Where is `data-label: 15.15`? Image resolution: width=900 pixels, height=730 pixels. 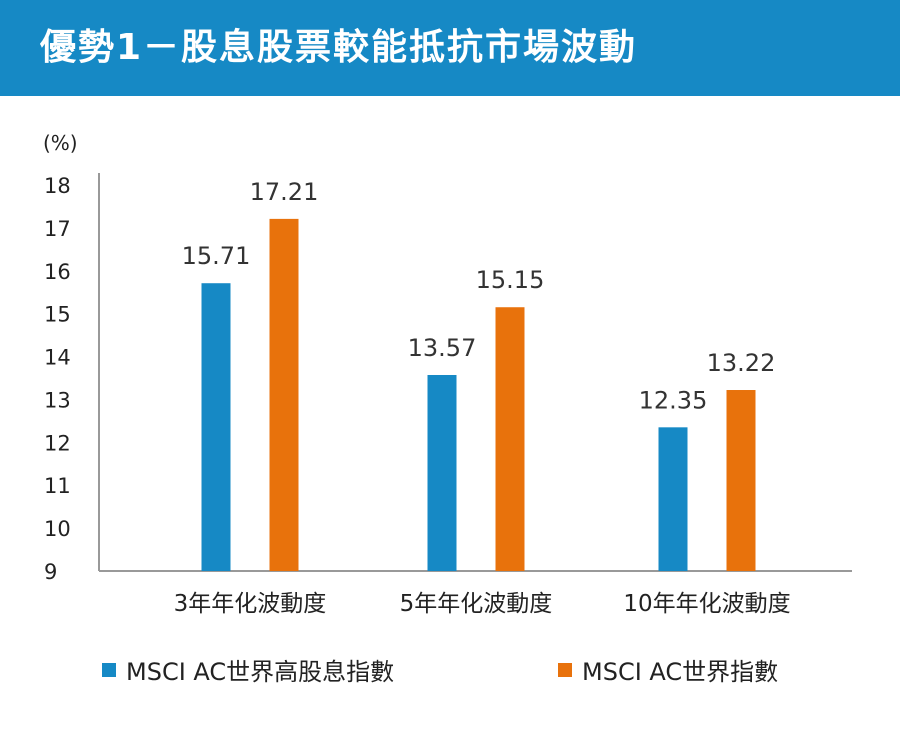
data-label: 15.15 is located at coordinates (510, 280).